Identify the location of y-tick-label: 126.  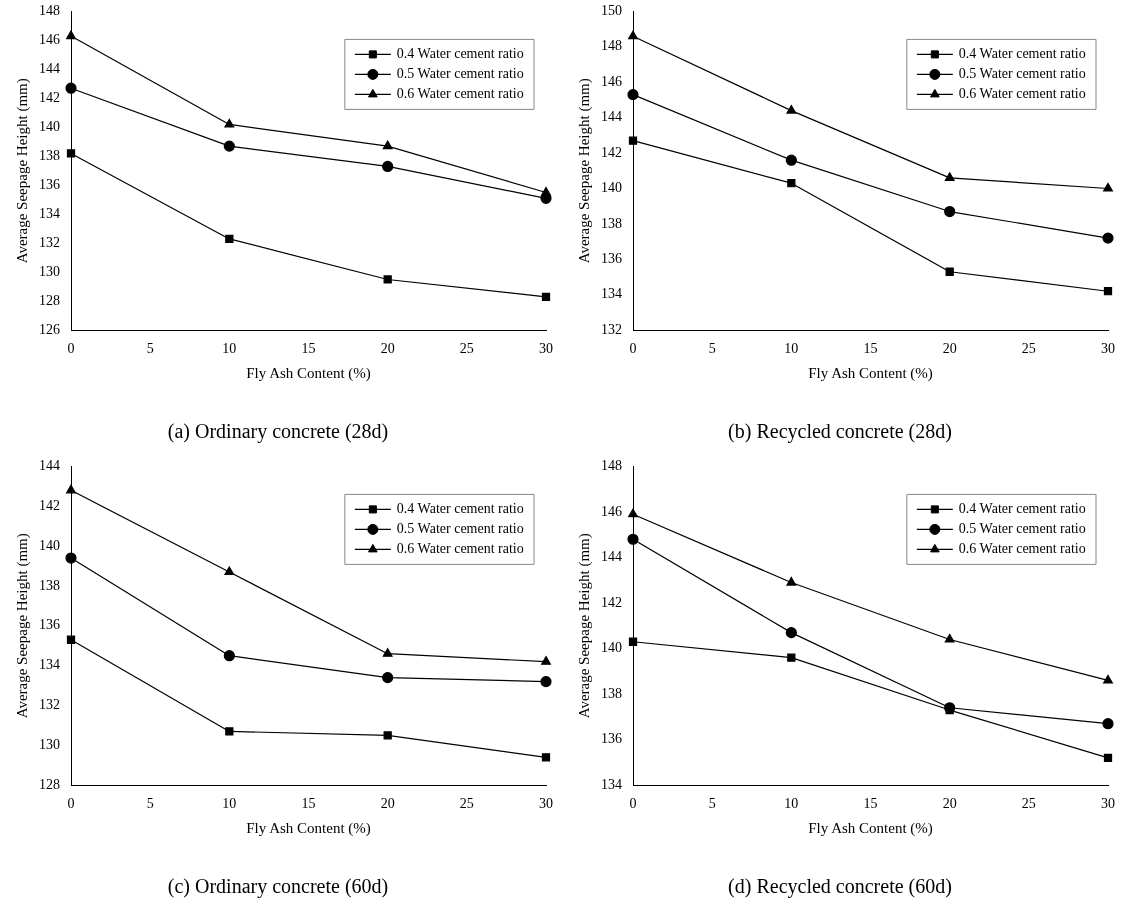
(49, 329).